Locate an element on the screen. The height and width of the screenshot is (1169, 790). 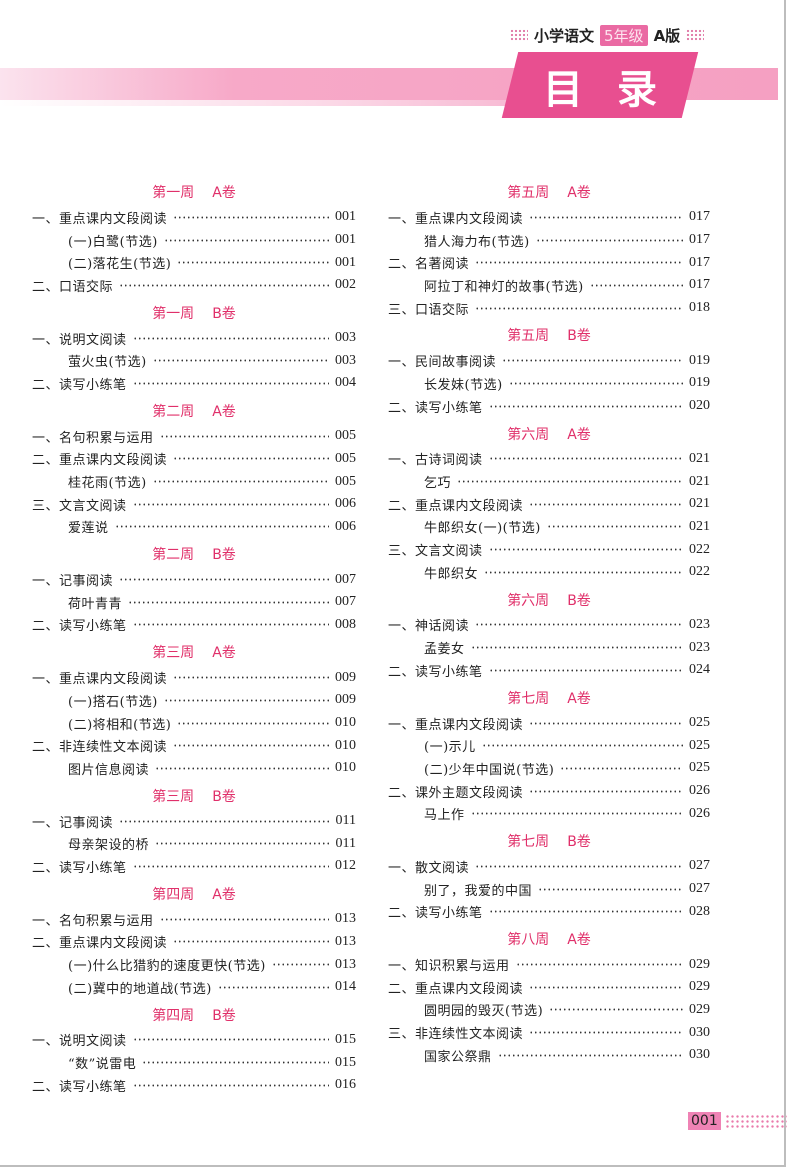
entry-title: 一、神话阅读 is located at coordinates (429, 627).